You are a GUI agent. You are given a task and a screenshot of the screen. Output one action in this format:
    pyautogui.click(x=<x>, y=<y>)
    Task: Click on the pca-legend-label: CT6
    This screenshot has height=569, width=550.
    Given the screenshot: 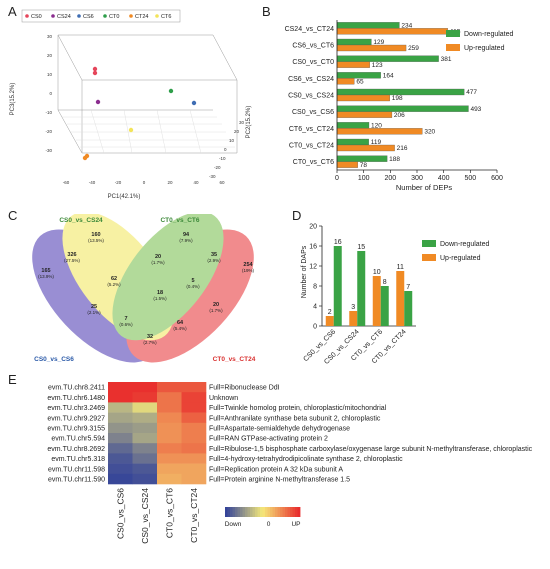 What is the action you would take?
    pyautogui.click(x=166, y=17)
    